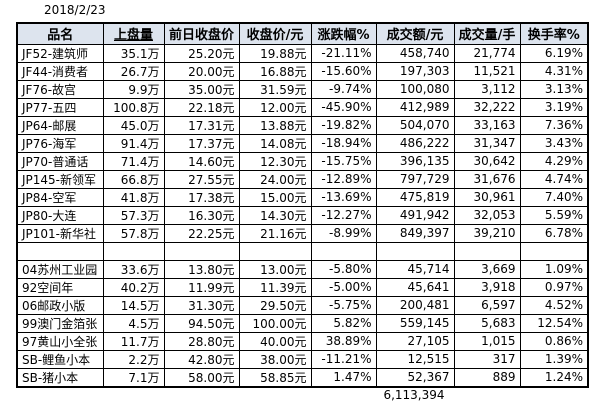 The width and height of the screenshot is (605, 411). I want to click on cell-volume: 57.8万, so click(133, 233).